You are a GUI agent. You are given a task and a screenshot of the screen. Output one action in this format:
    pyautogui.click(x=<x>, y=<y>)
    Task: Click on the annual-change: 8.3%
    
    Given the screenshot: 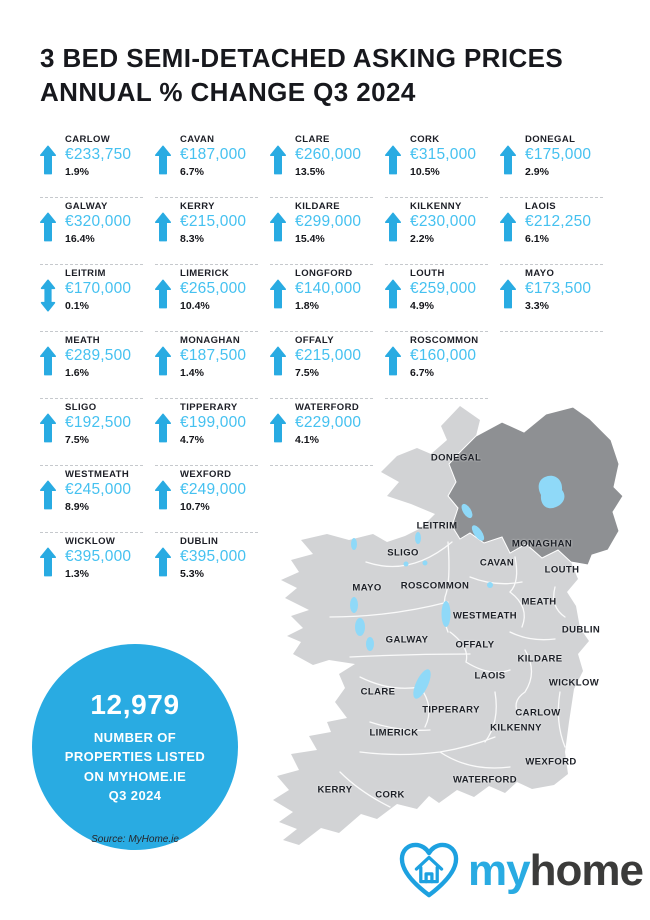 What is the action you would take?
    pyautogui.click(x=192, y=239)
    